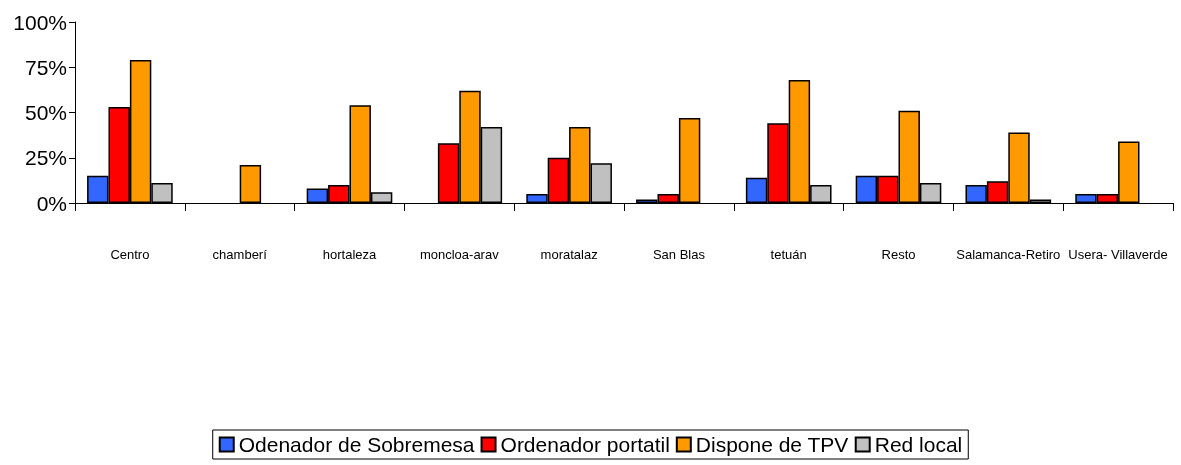 This screenshot has width=1181, height=465. What do you see at coordinates (569, 254) in the screenshot?
I see `x-tick-label: moratalaz` at bounding box center [569, 254].